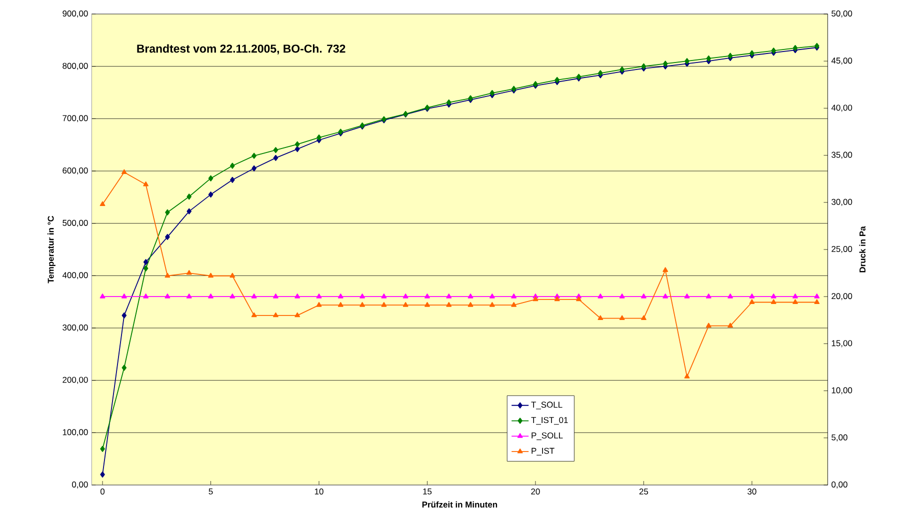 The width and height of the screenshot is (899, 528). I want to click on y-tick-label: 600,00, so click(75, 171).